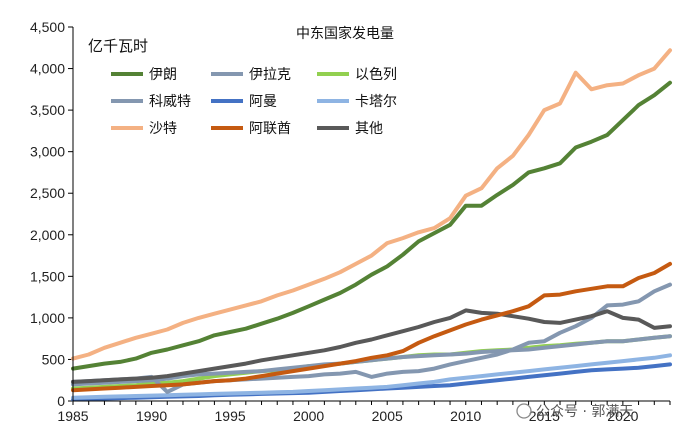 Image resolution: width=700 pixels, height=441 pixels. I want to click on y-tick-label: 3,000, so click(47, 152).